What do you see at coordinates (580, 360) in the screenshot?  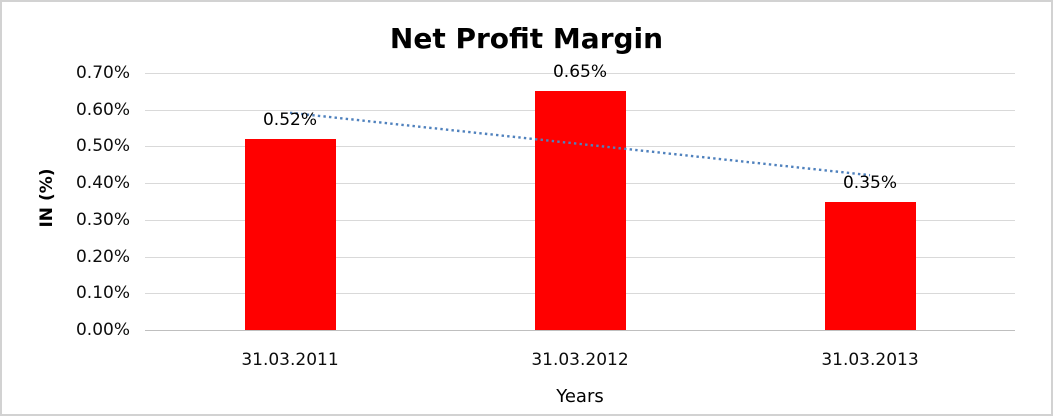 I see `x-tick-label: 31.03.2012` at bounding box center [580, 360].